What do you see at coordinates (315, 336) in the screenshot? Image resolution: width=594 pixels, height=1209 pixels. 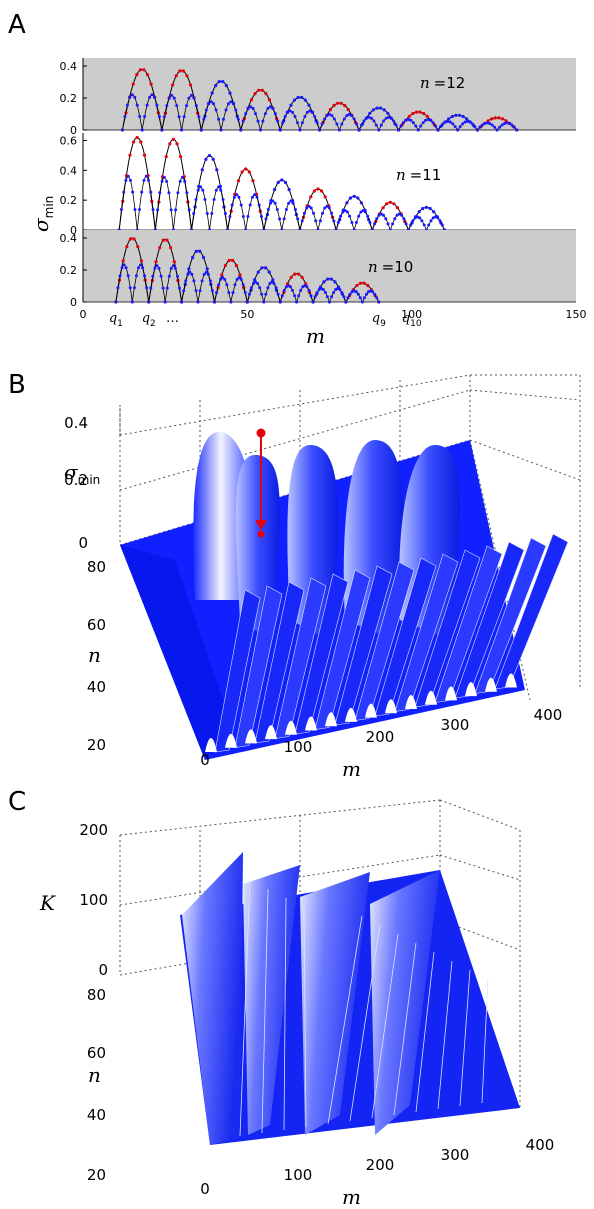 I see `panel-a-xlabel: m` at bounding box center [315, 336].